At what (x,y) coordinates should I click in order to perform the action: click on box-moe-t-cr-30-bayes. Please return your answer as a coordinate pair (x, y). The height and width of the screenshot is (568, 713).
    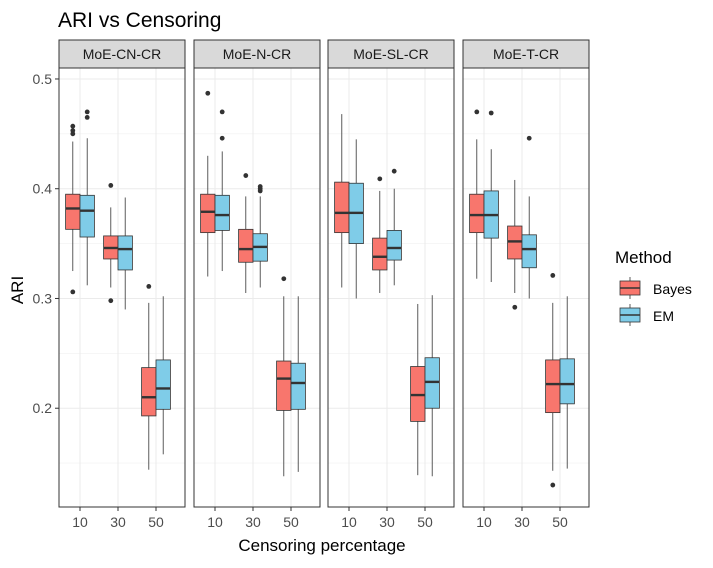
    Looking at the image, I should click on (515, 244).